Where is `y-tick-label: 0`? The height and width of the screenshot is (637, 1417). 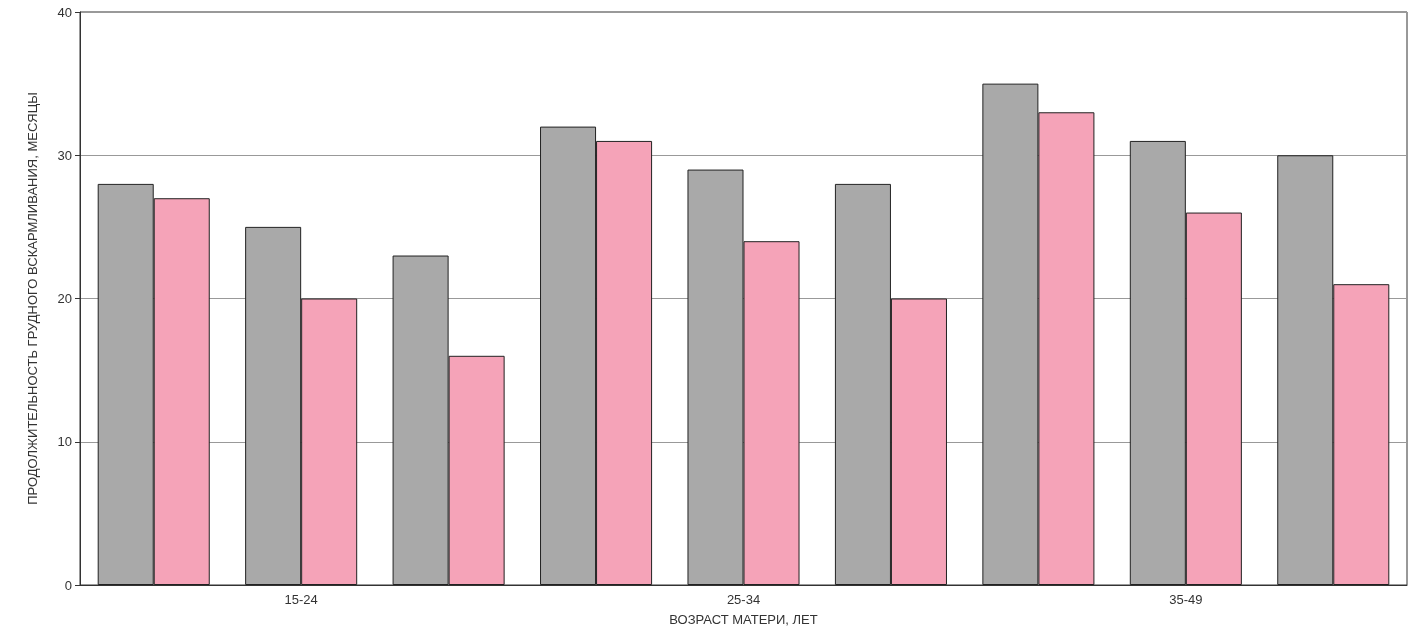 y-tick-label: 0 is located at coordinates (68, 585).